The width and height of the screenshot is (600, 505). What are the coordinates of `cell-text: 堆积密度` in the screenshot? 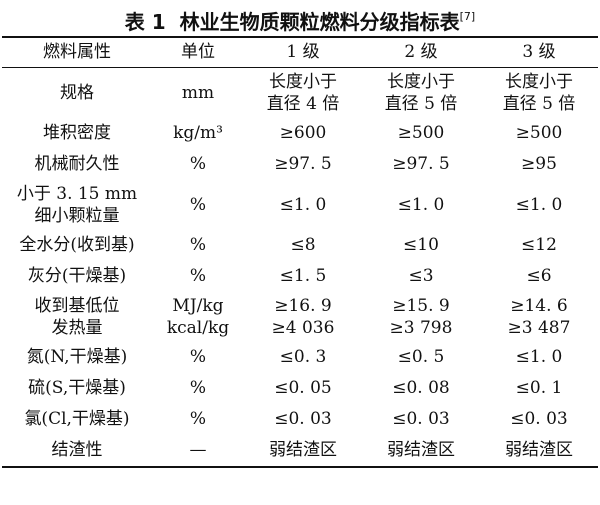 It's located at (77, 133).